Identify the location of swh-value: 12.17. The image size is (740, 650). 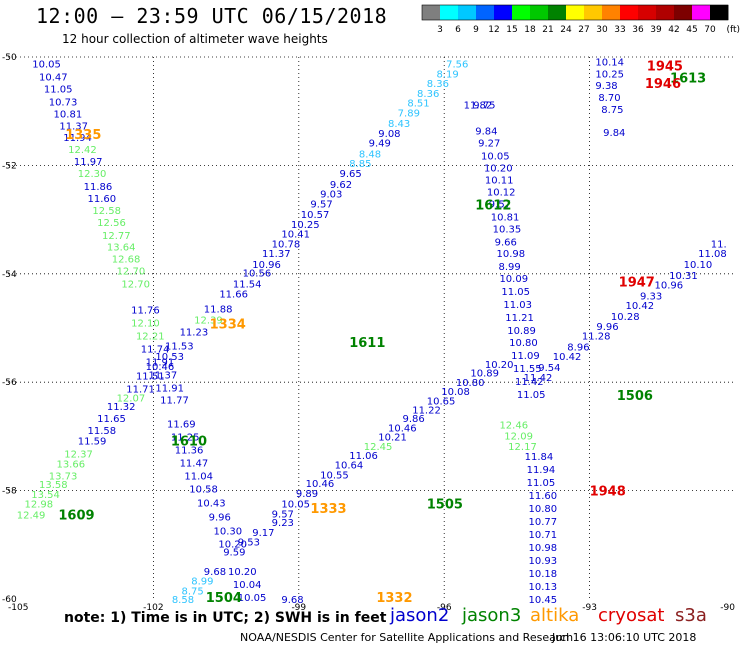
(522, 447).